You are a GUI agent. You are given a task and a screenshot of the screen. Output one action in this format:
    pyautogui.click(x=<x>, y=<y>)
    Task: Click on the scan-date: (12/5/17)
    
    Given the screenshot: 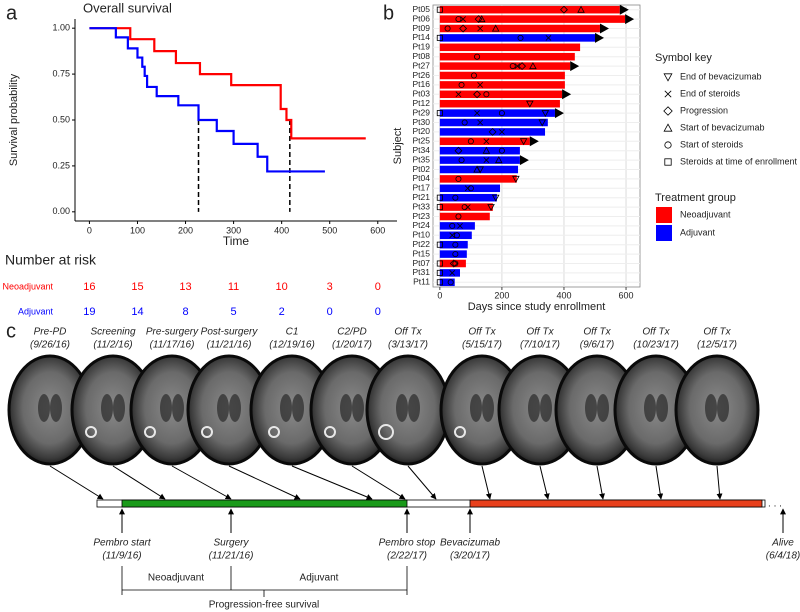 What is the action you would take?
    pyautogui.click(x=717, y=345)
    